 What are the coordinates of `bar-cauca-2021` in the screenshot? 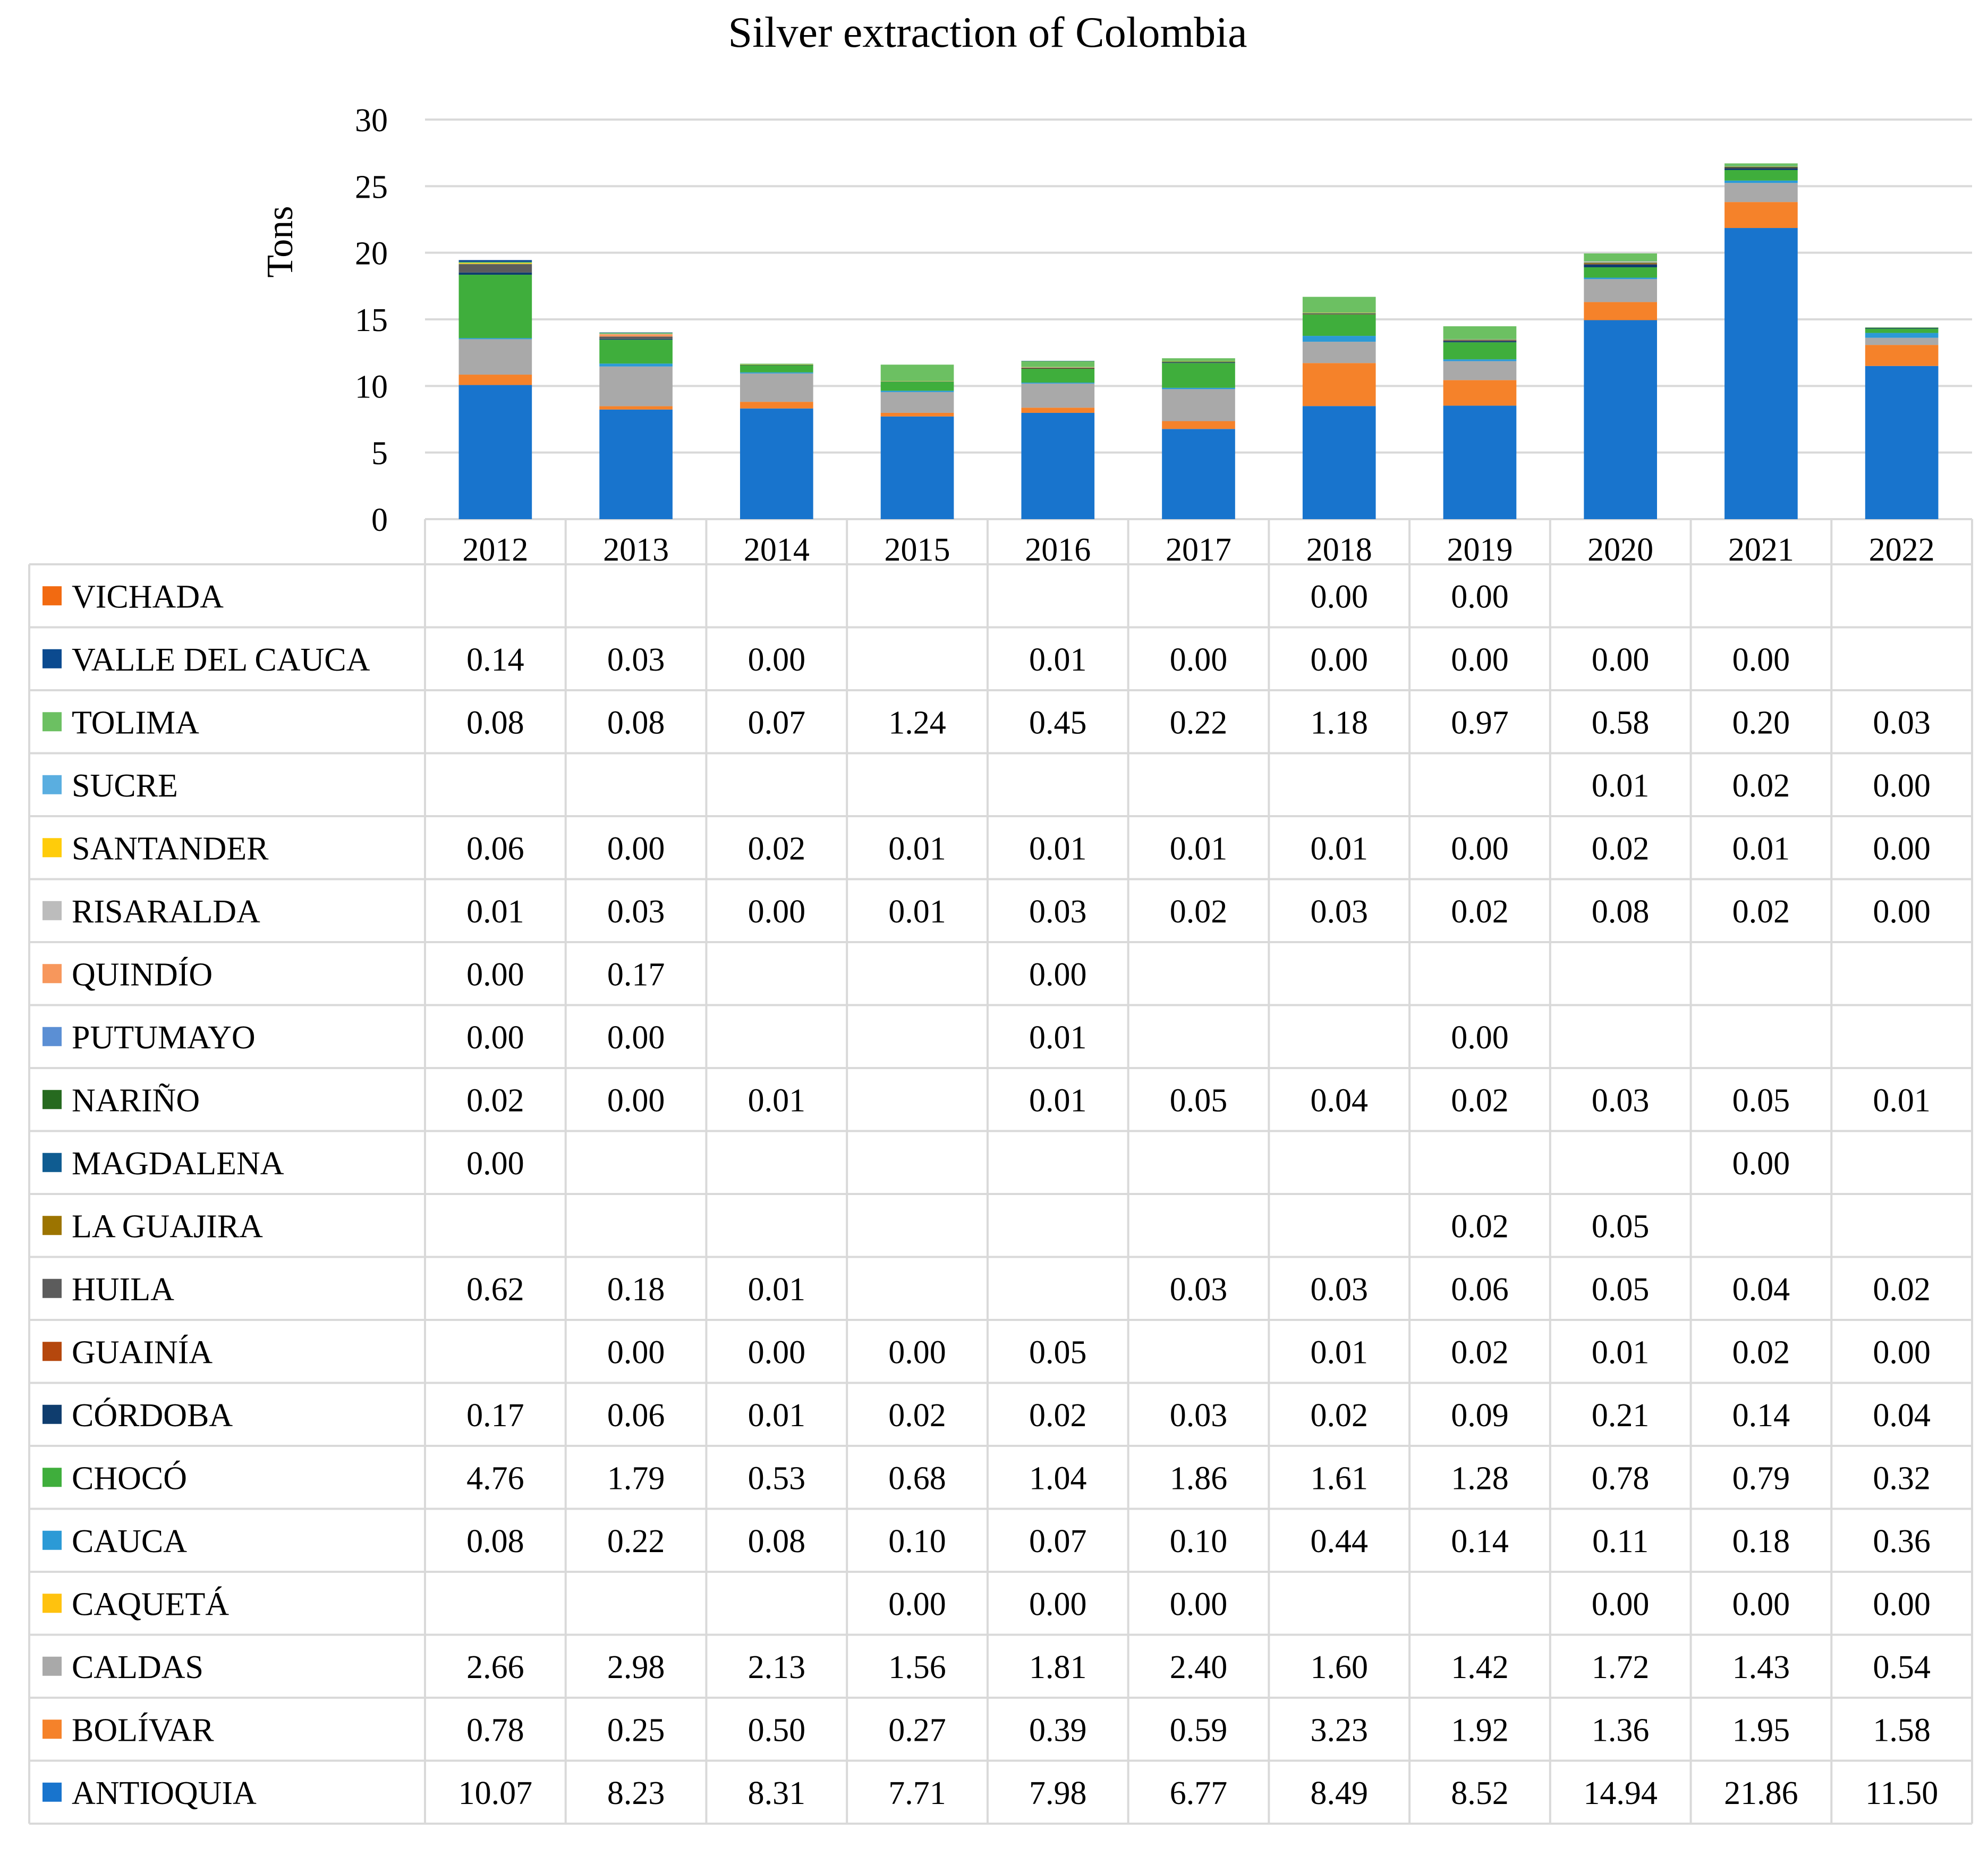 It's located at (1761, 181).